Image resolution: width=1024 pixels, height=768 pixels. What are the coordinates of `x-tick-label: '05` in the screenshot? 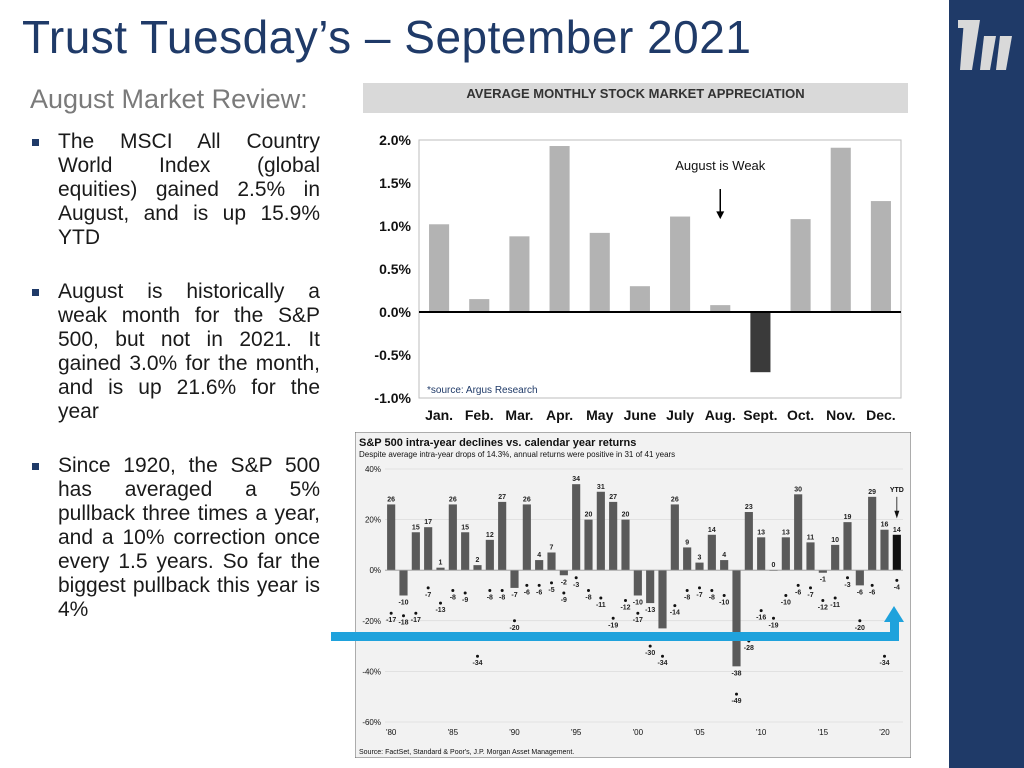 It's located at (699, 732).